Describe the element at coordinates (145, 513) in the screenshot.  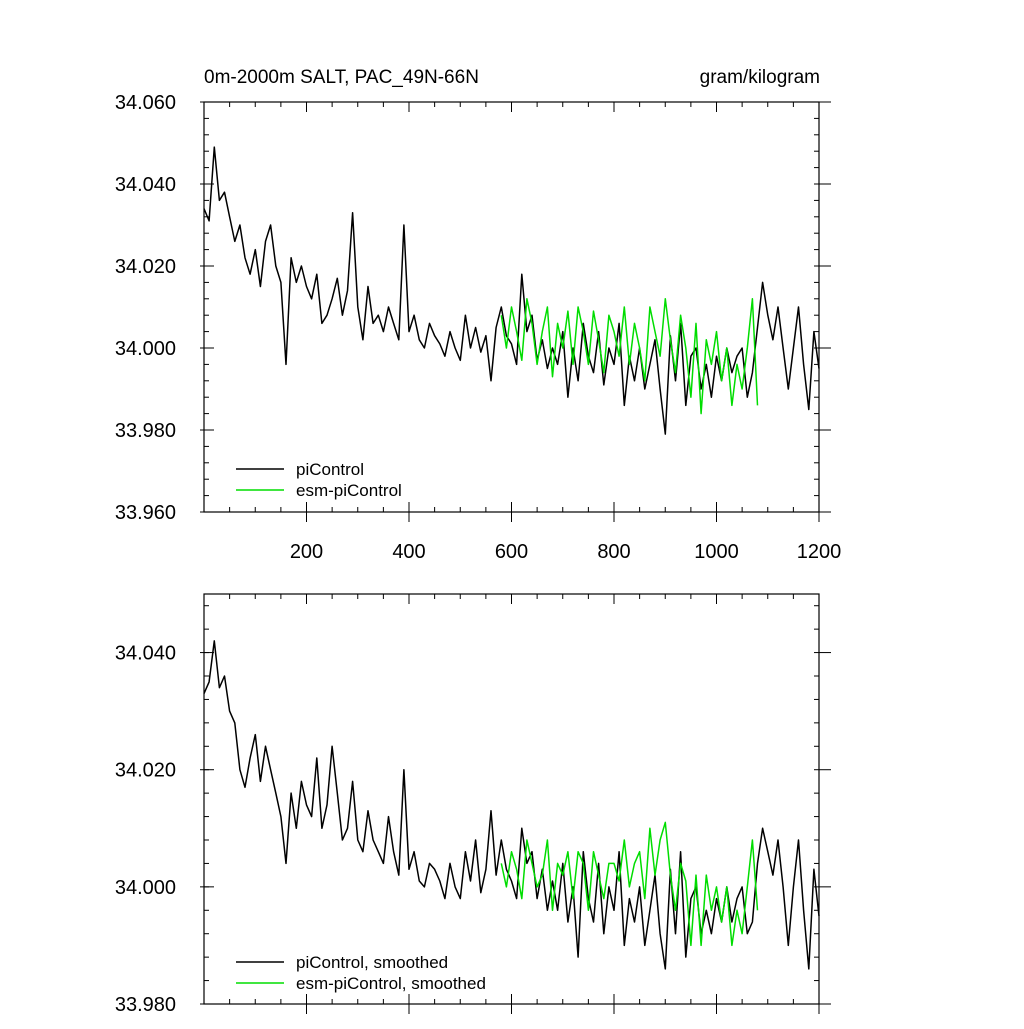
I see `y-tick-label: 33.960` at that location.